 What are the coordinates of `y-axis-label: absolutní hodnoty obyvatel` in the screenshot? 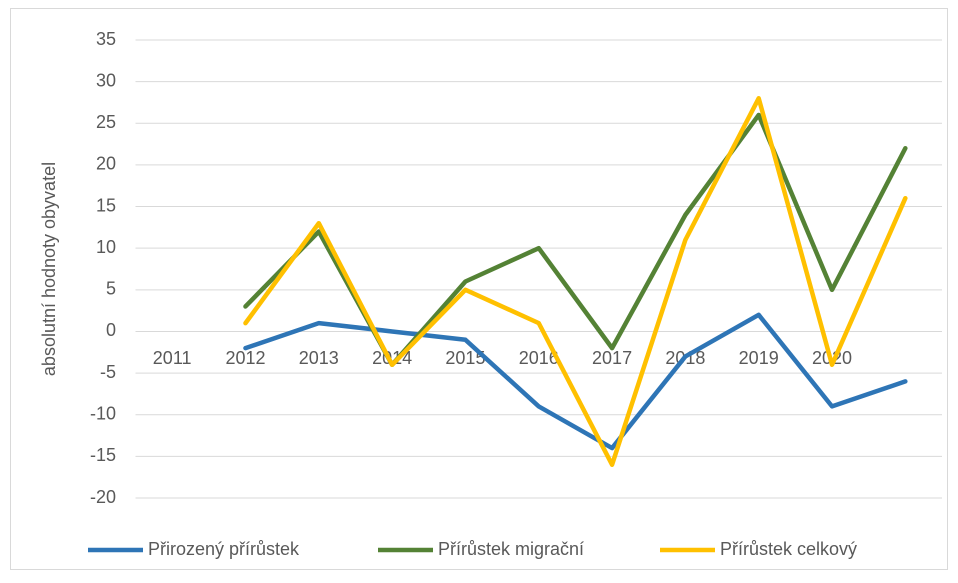 It's located at (49, 269).